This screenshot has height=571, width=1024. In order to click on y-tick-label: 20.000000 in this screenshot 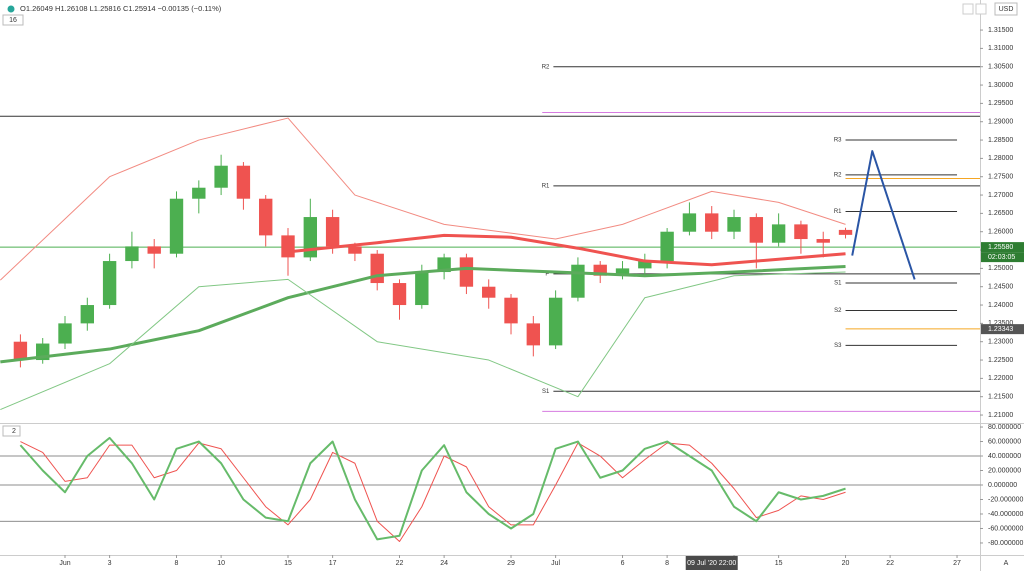, I will do `click(1004, 470)`.